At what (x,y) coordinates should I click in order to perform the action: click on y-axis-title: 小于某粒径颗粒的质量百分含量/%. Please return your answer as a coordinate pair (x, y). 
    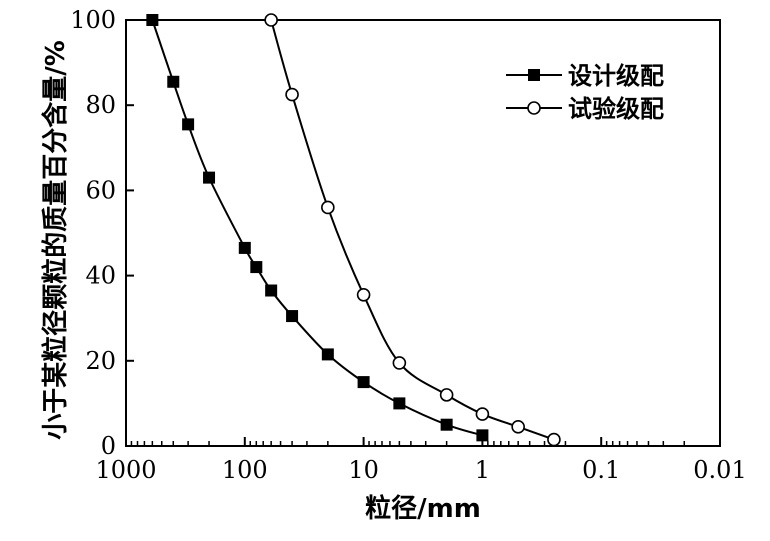
    Looking at the image, I should click on (55, 240).